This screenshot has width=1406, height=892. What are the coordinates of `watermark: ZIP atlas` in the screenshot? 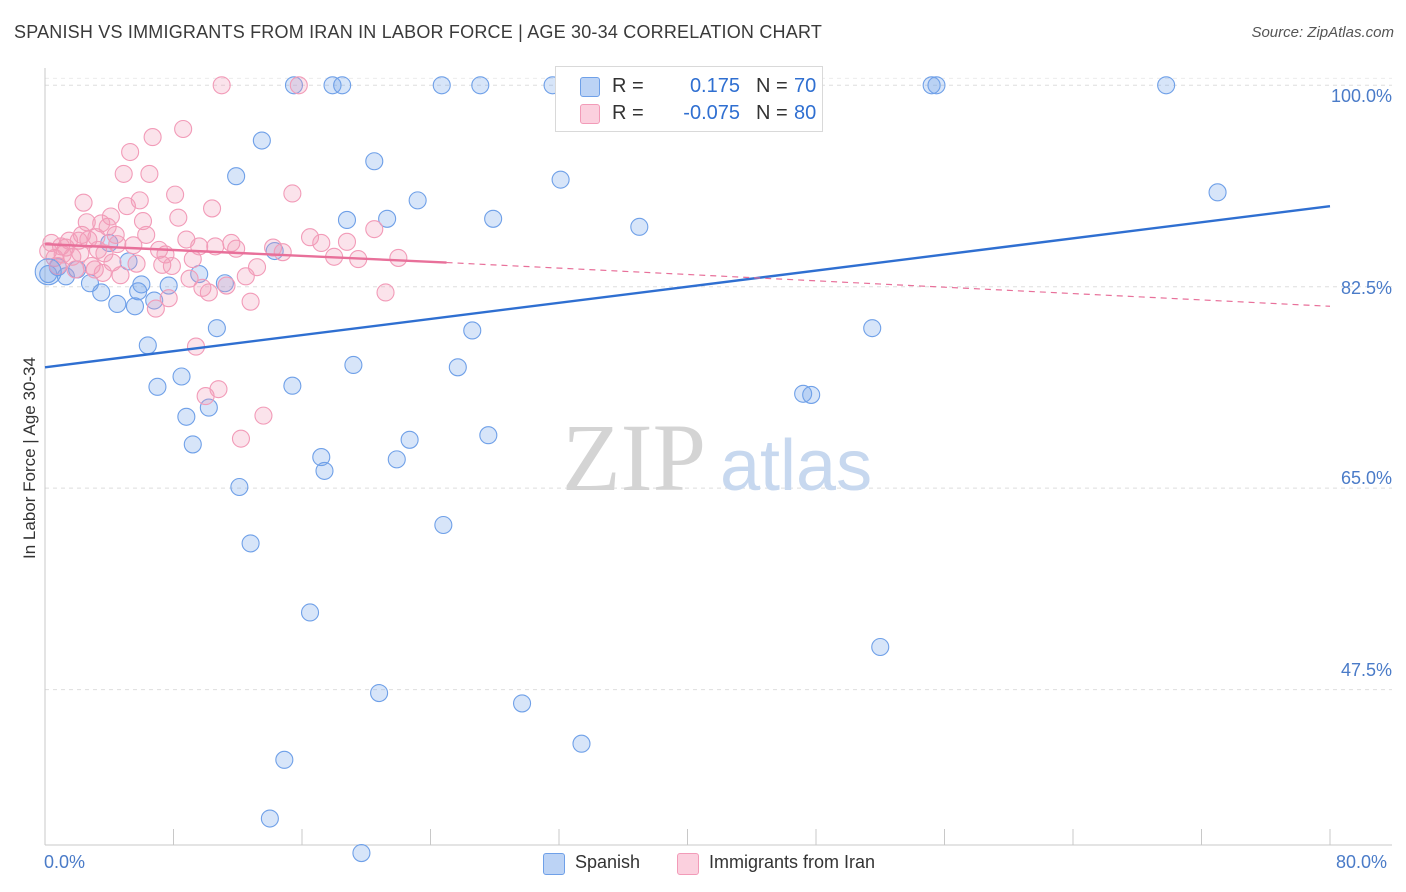 It's located at (717, 457).